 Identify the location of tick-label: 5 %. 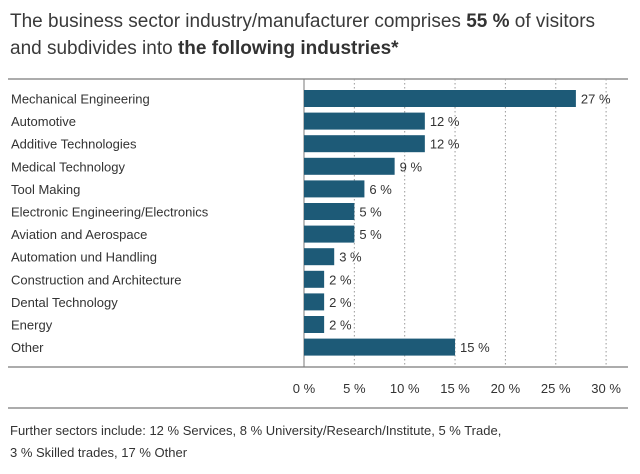
(354, 388).